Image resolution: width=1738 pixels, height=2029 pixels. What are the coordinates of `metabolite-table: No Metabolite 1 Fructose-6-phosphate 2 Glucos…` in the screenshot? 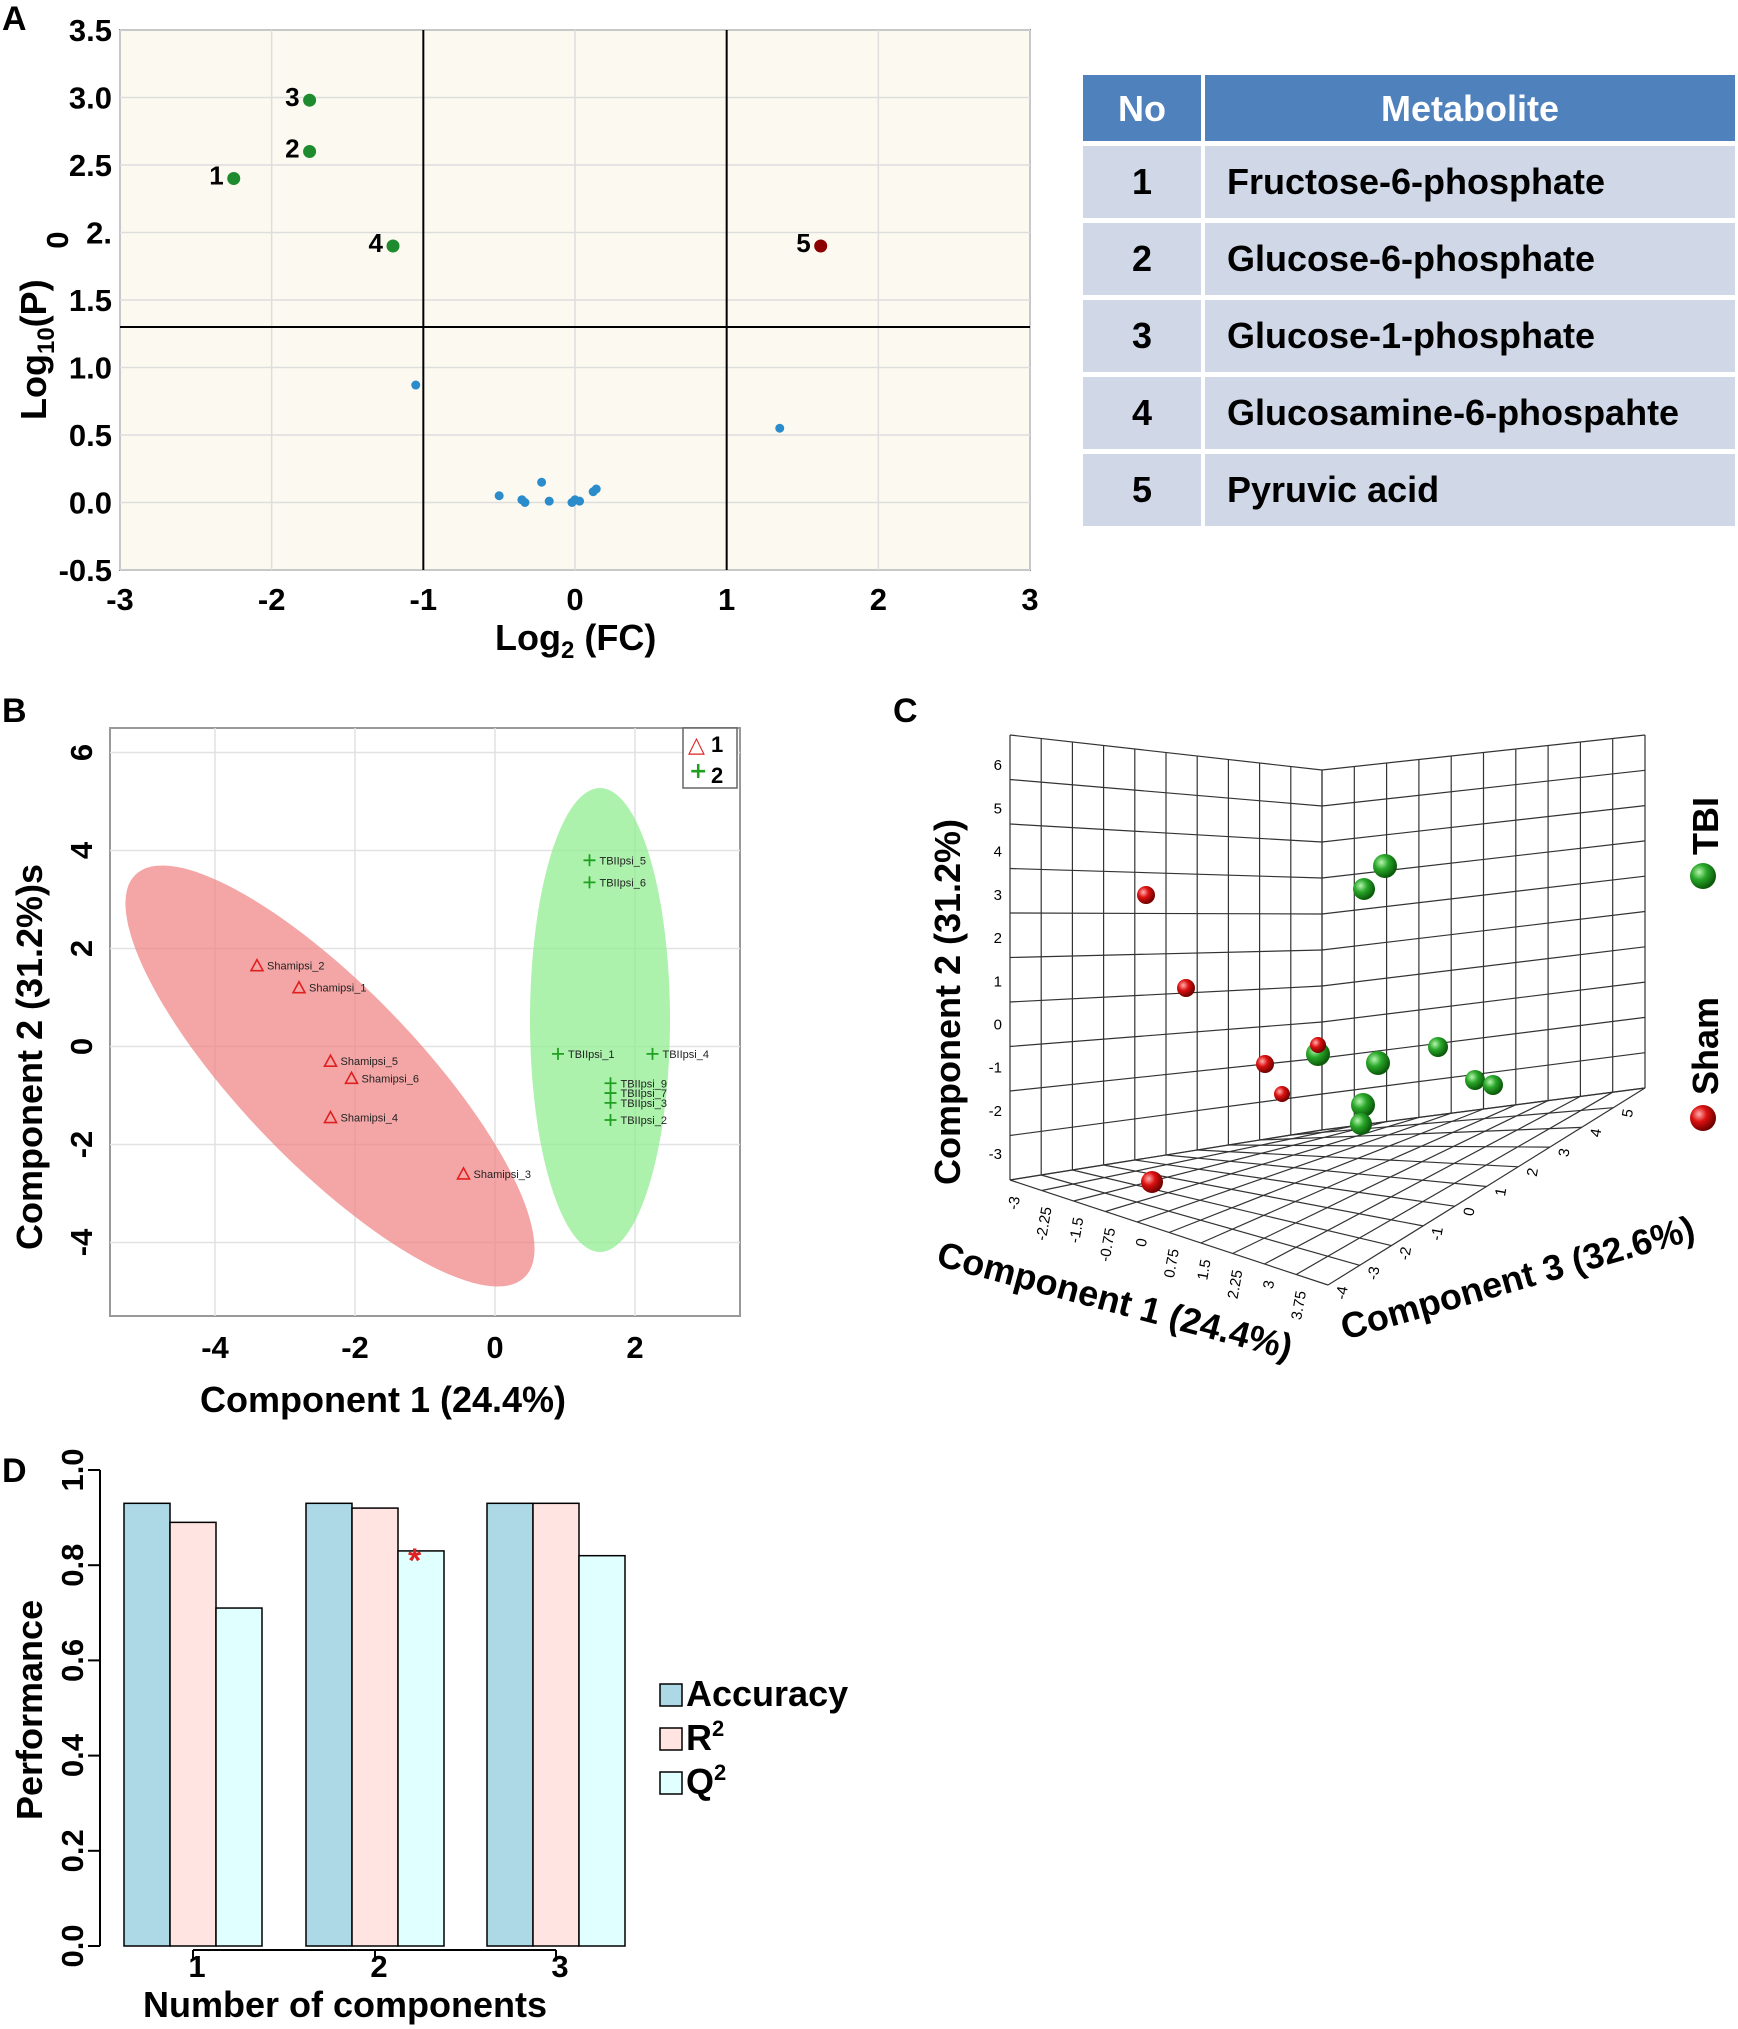 It's located at (1409, 300).